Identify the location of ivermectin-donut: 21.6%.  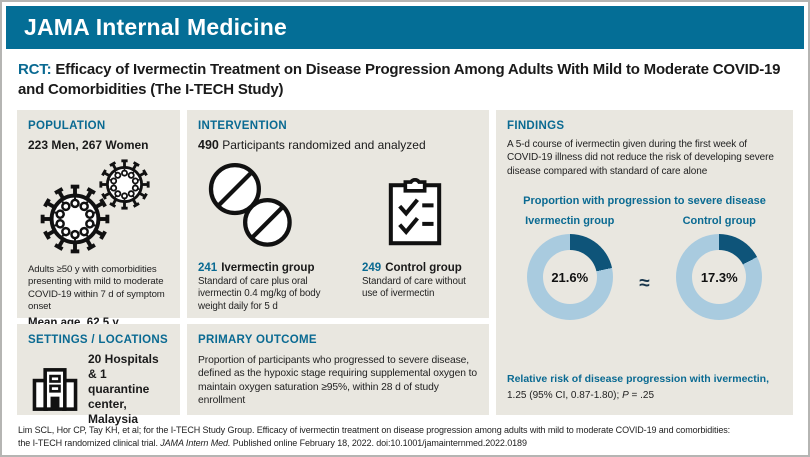
(569, 277).